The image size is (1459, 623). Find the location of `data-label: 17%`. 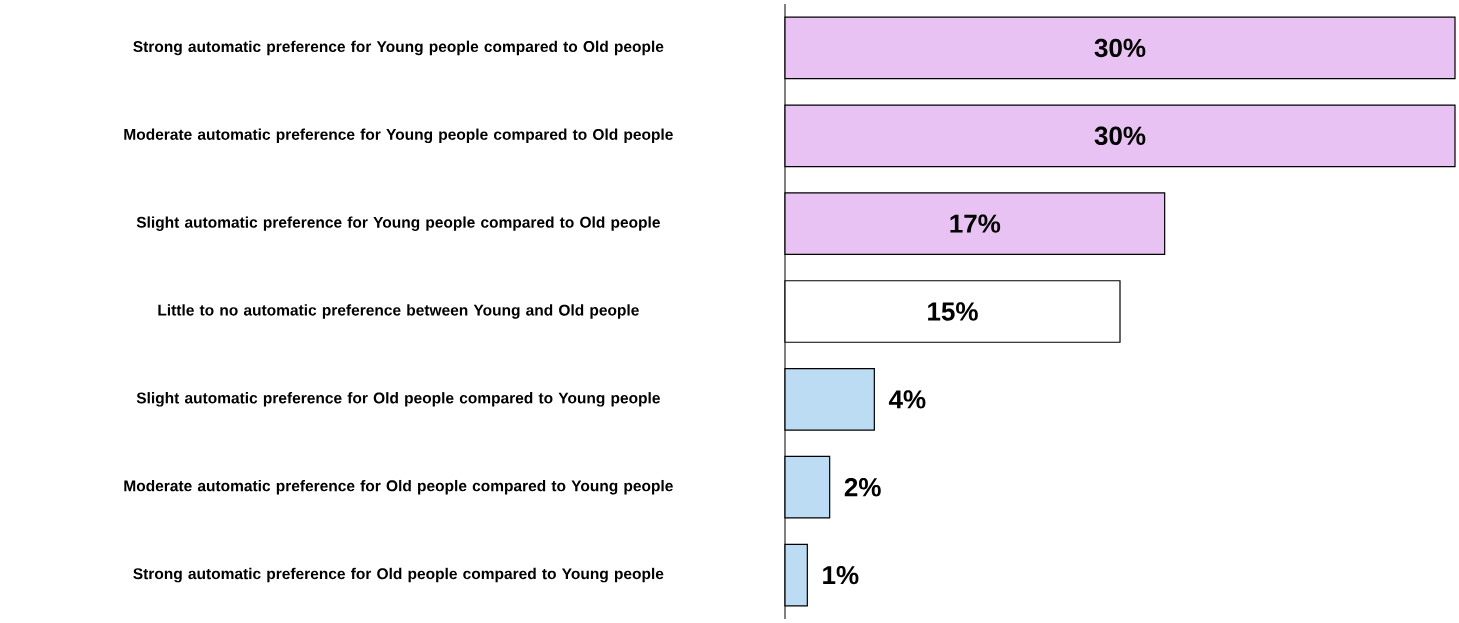

data-label: 17% is located at coordinates (975, 223).